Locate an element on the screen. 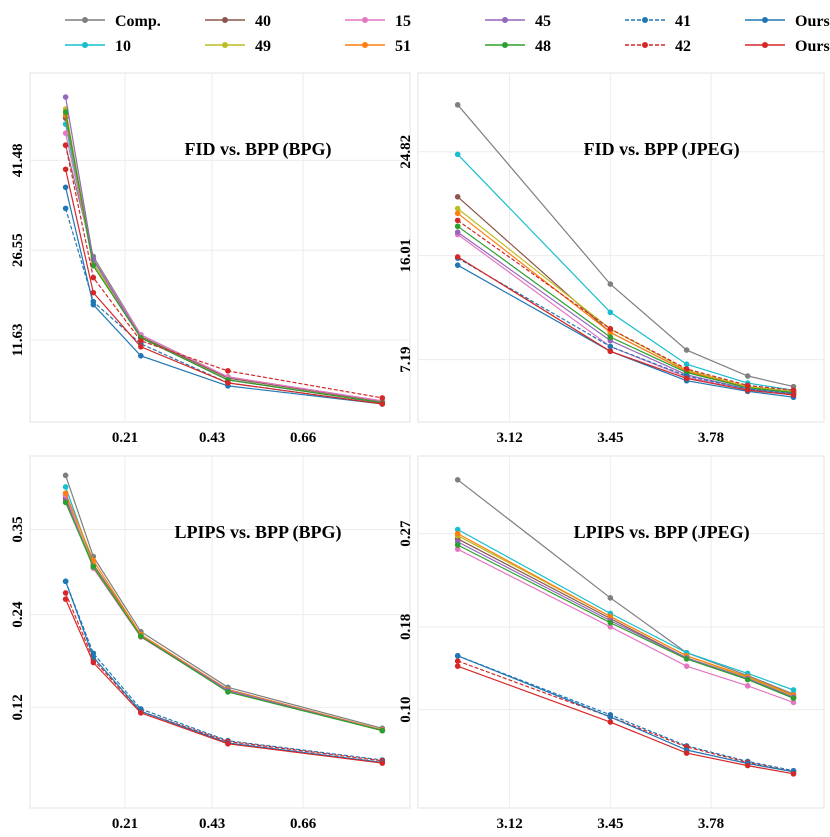 The image size is (830, 837). series-group is located at coordinates (224, 250).